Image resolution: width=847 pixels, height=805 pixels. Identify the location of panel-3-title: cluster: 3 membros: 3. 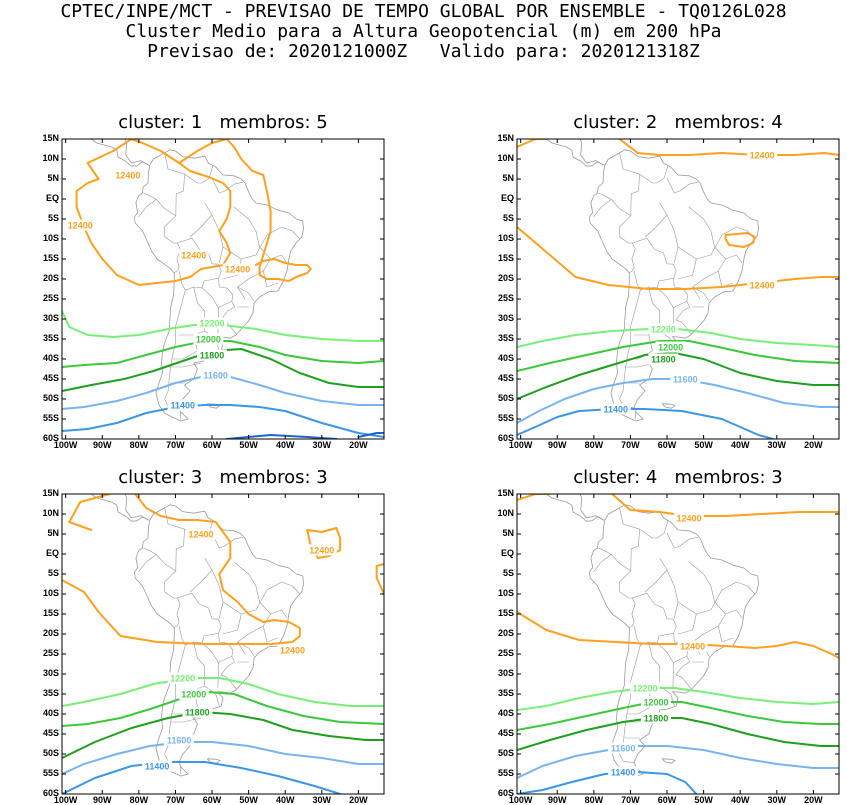
(223, 477).